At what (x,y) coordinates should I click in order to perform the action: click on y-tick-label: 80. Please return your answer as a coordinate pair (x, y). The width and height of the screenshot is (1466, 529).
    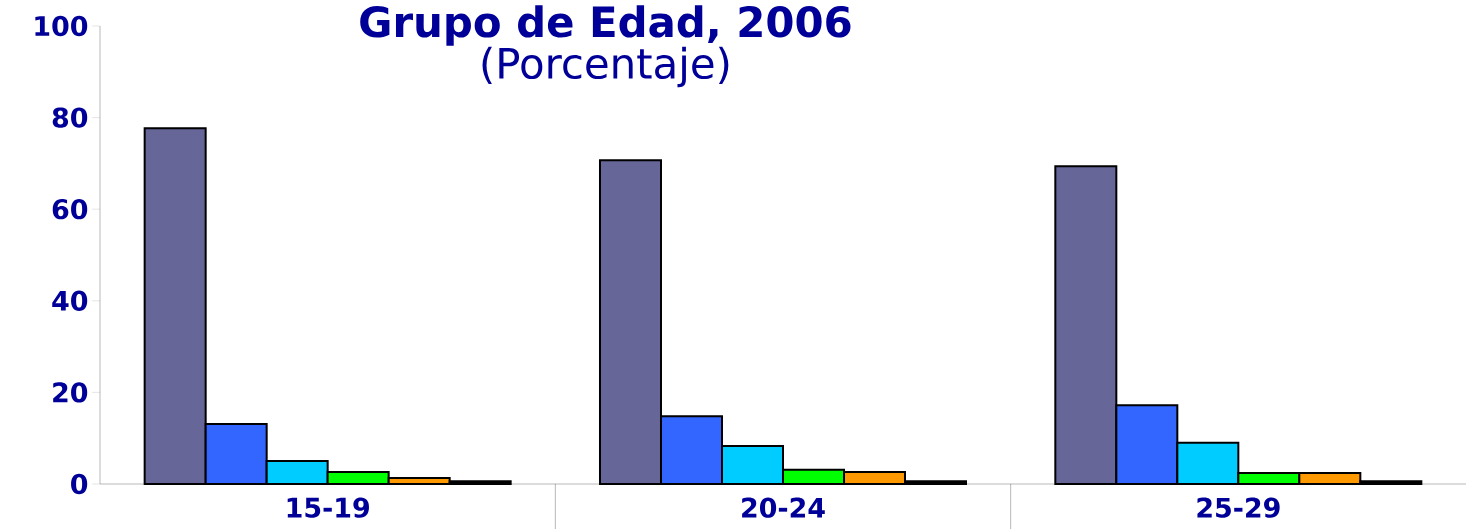
    Looking at the image, I should click on (70, 117).